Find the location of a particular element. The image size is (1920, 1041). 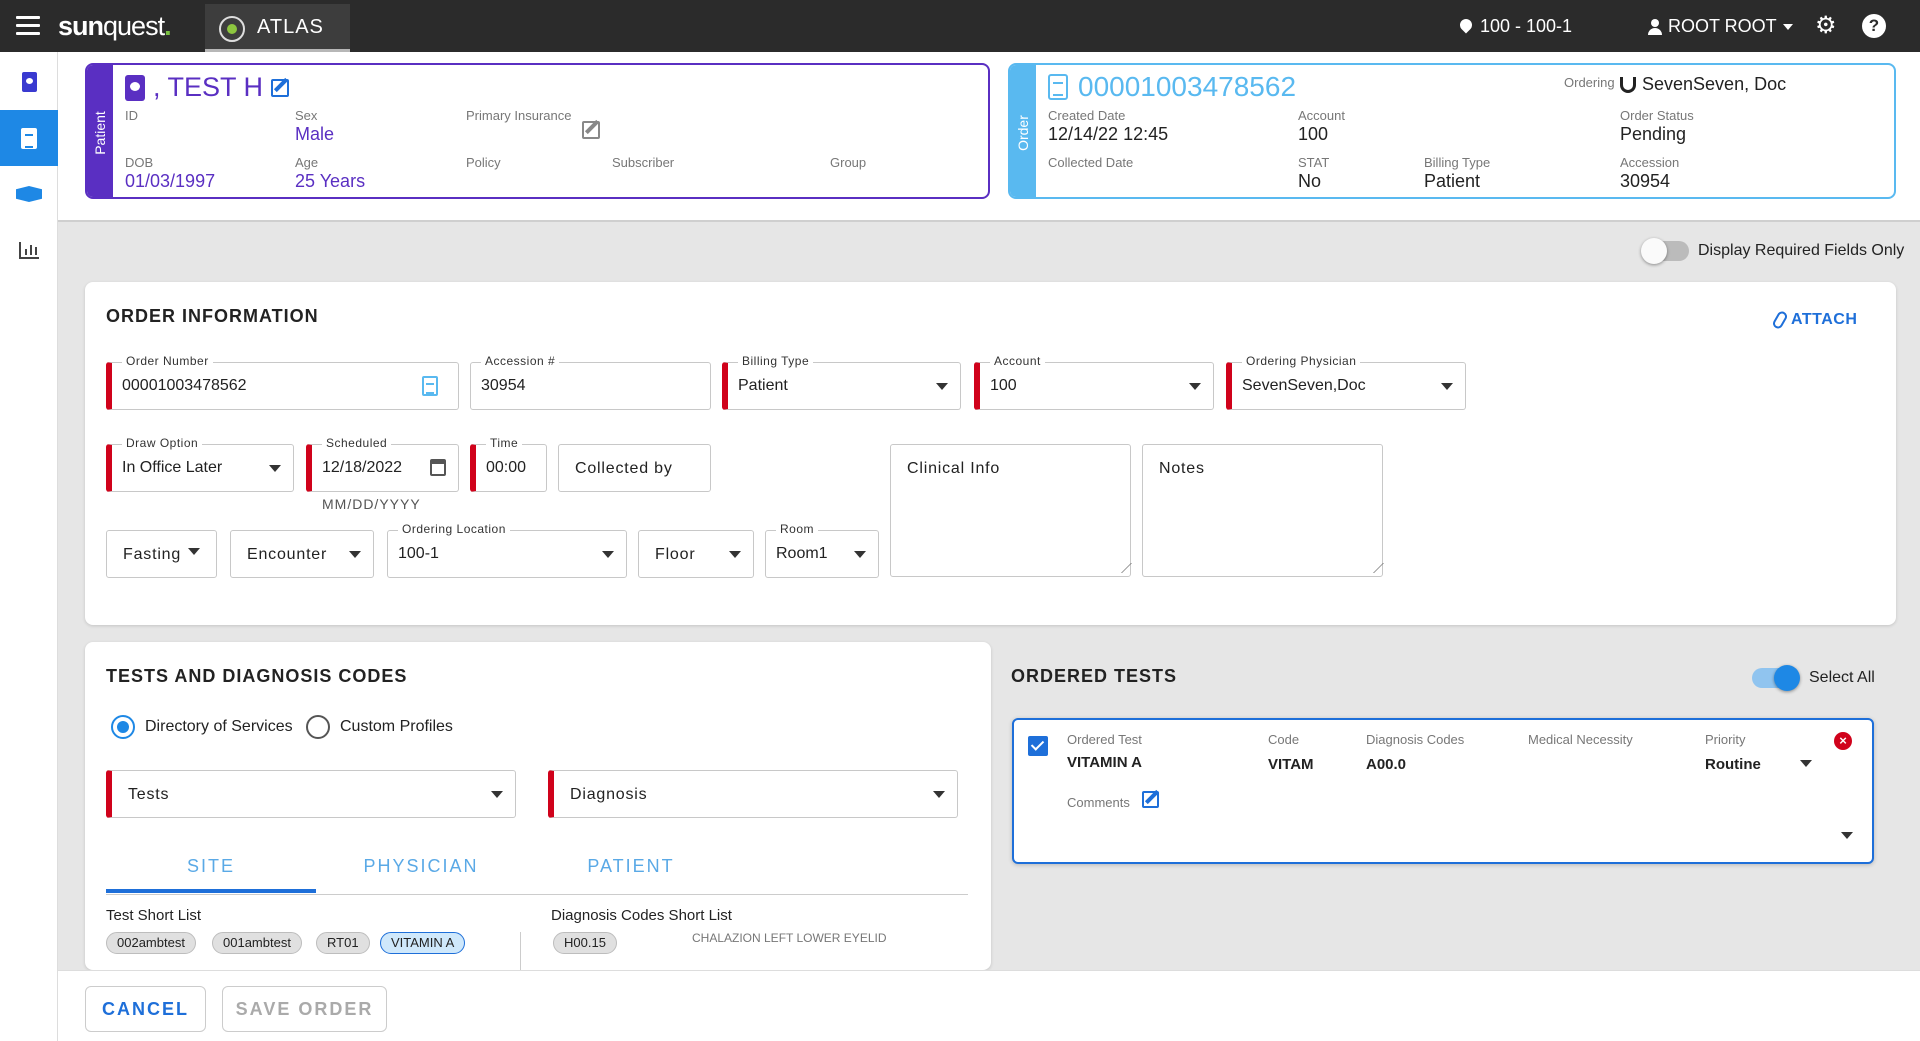

test-chip: RT01 is located at coordinates (343, 943).